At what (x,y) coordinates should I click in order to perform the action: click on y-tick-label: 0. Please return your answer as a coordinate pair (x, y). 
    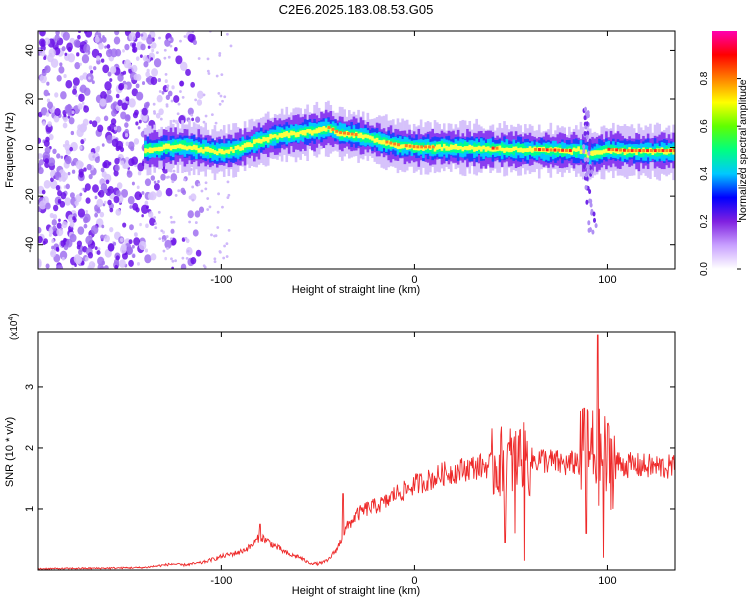
    Looking at the image, I should click on (30, 148).